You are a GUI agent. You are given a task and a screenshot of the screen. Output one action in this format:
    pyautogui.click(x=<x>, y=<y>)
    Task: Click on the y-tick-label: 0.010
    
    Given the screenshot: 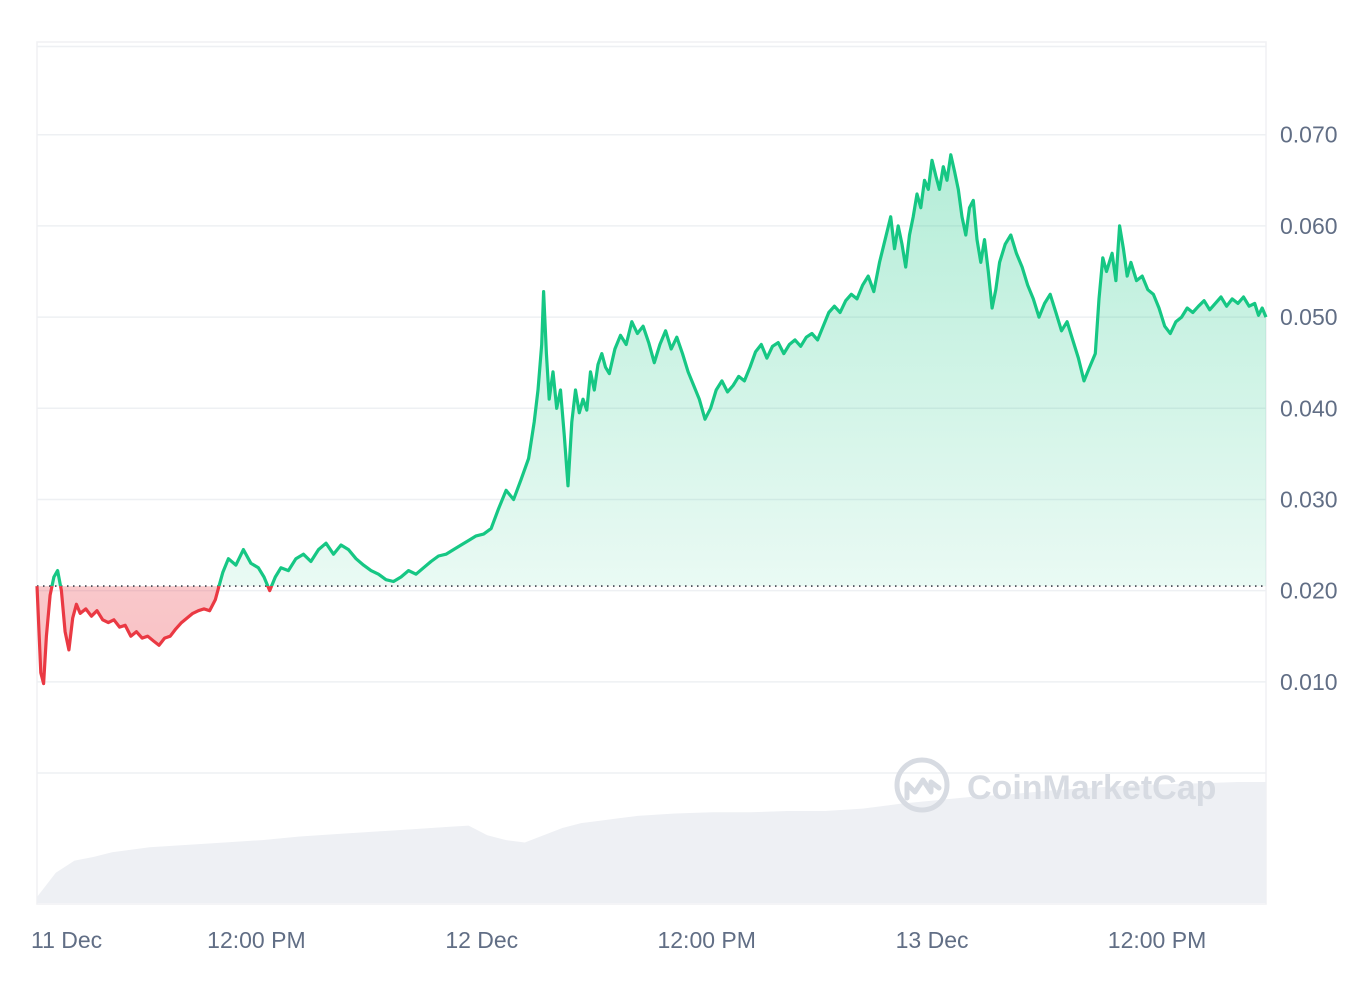 What is the action you would take?
    pyautogui.click(x=1309, y=682)
    